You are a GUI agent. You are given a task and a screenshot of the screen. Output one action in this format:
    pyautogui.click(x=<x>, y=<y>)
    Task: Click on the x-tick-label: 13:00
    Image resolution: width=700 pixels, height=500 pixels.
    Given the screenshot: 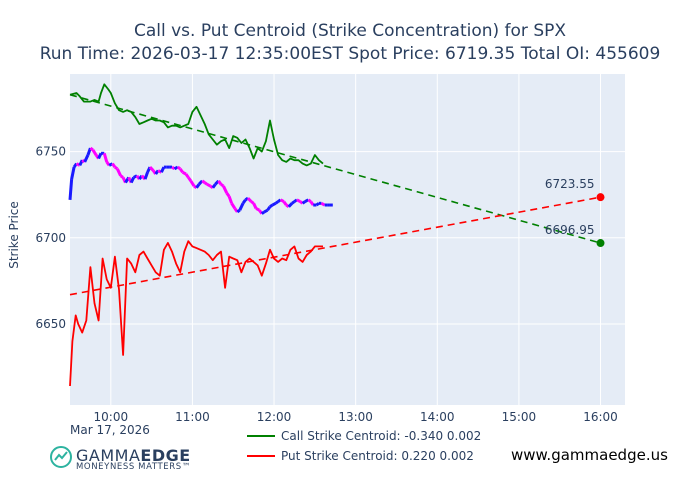 What is the action you would take?
    pyautogui.click(x=355, y=417)
    